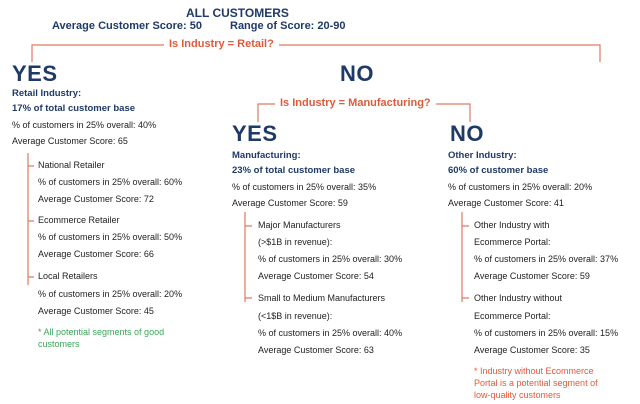 Image resolution: width=640 pixels, height=404 pixels. What do you see at coordinates (71, 165) in the screenshot?
I see `segment-national-retailer-name: National Retailer` at bounding box center [71, 165].